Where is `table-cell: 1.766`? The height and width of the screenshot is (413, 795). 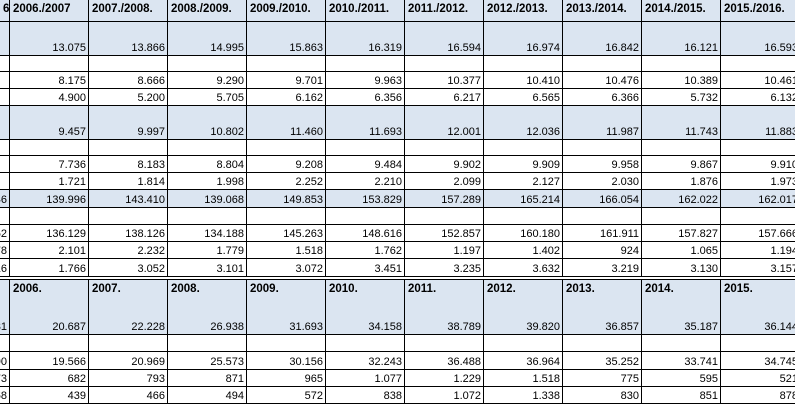
table-cell: 1.766 is located at coordinates (49, 268).